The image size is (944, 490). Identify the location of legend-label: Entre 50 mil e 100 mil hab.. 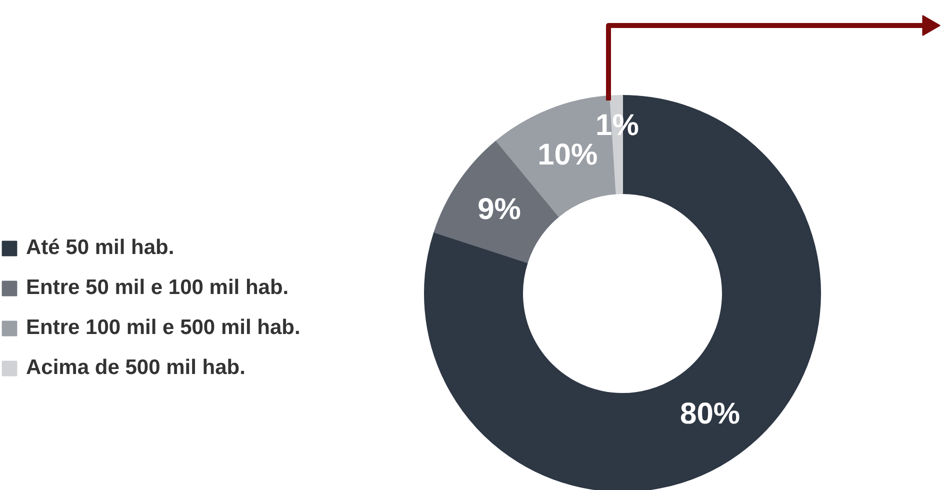
(157, 288).